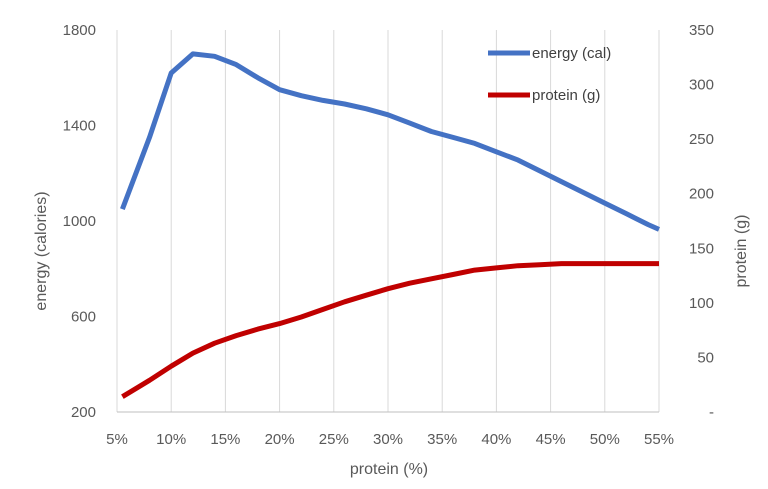  I want to click on x-tick-label: 35%, so click(442, 439).